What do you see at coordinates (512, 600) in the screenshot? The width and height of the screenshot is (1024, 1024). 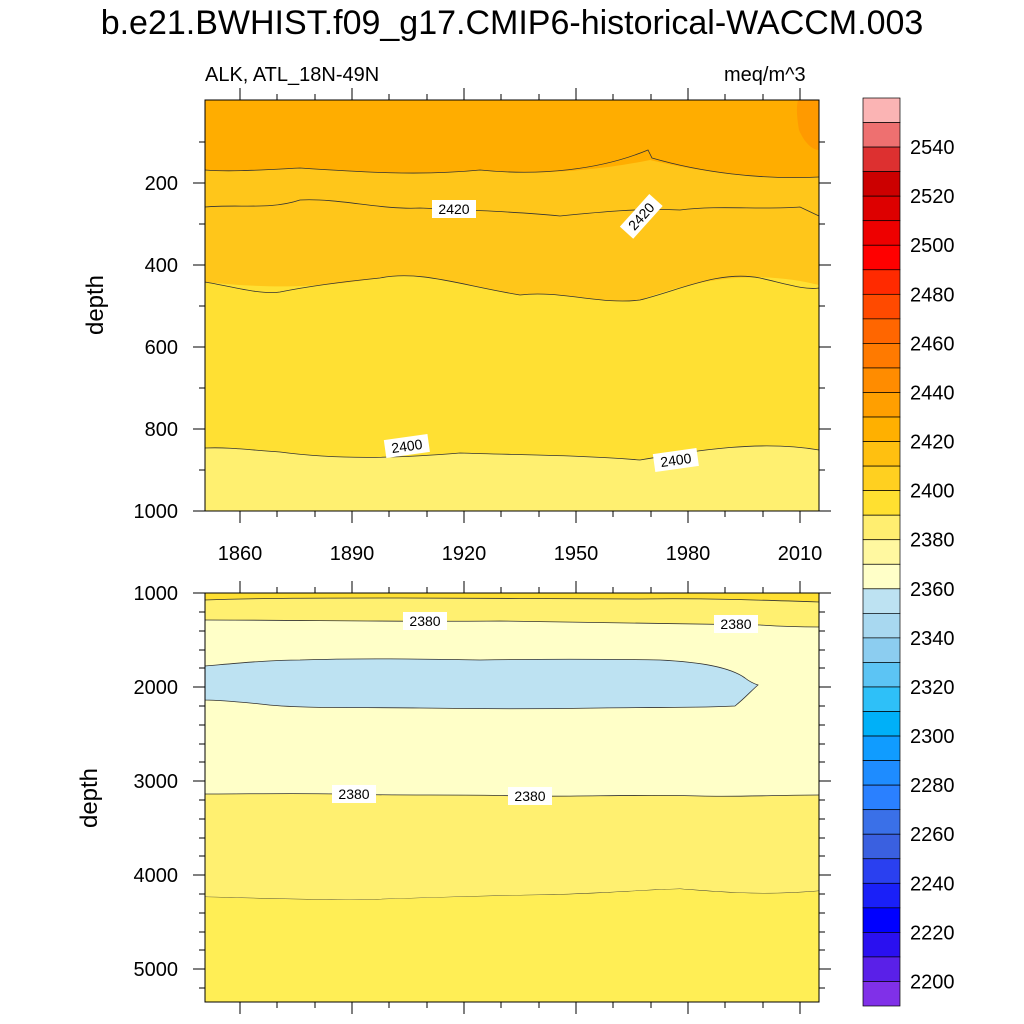 I see `lower-contour-2390-upper` at bounding box center [512, 600].